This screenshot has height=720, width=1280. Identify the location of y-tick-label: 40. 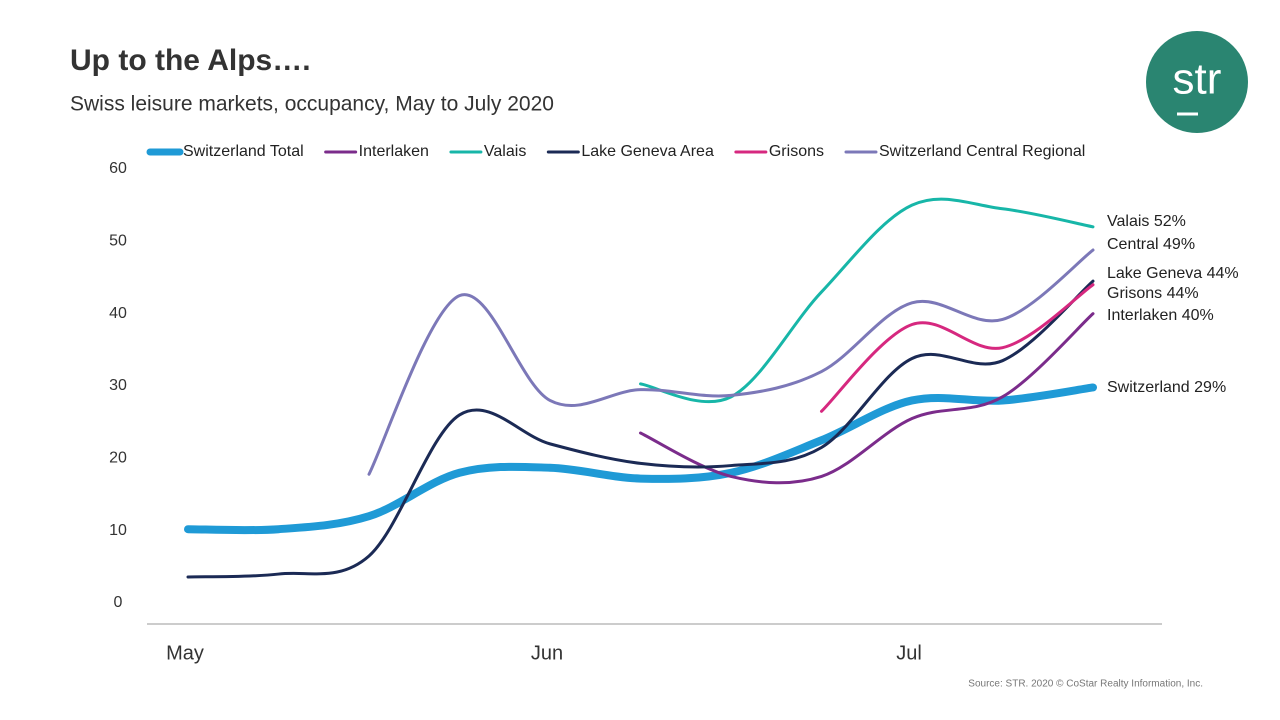
(118, 313).